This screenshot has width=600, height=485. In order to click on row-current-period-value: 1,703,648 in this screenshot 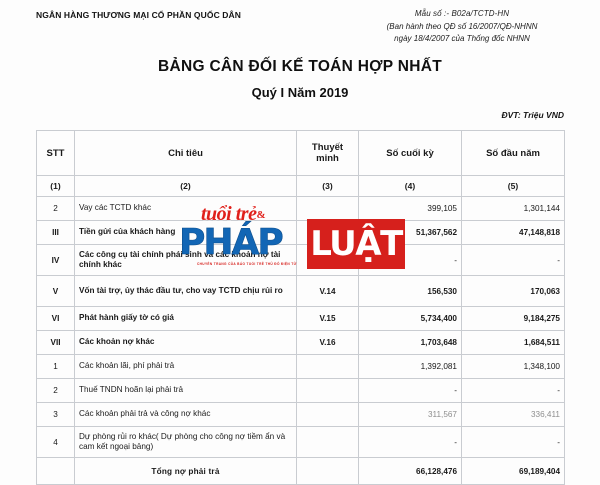, I will do `click(410, 342)`.